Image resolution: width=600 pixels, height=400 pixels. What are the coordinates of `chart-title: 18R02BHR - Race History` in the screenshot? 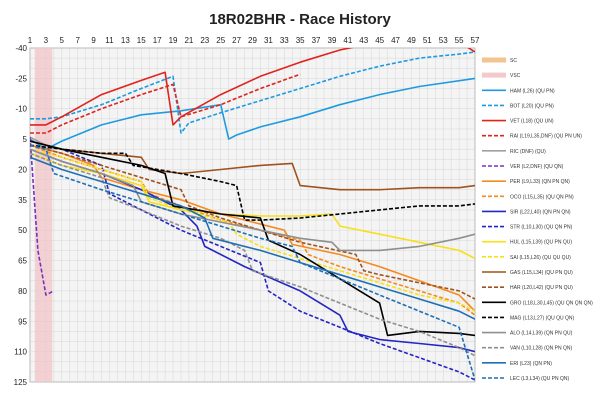 It's located at (300, 19).